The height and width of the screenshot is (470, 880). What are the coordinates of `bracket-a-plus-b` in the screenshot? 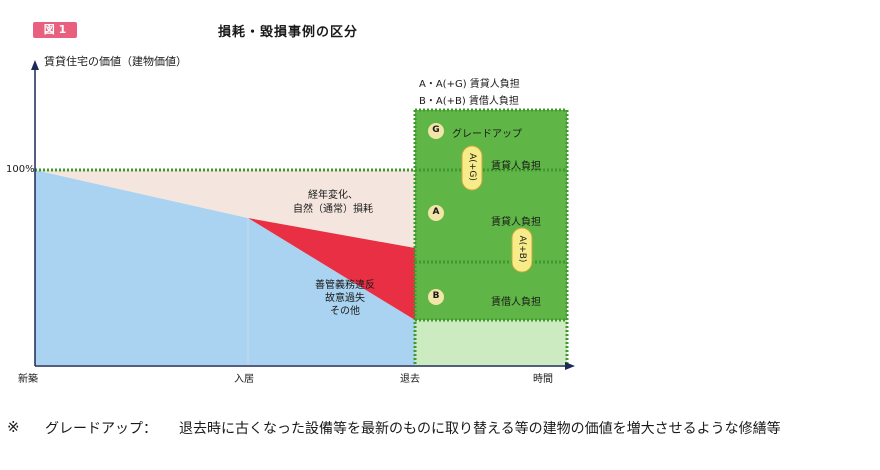 It's located at (522, 250).